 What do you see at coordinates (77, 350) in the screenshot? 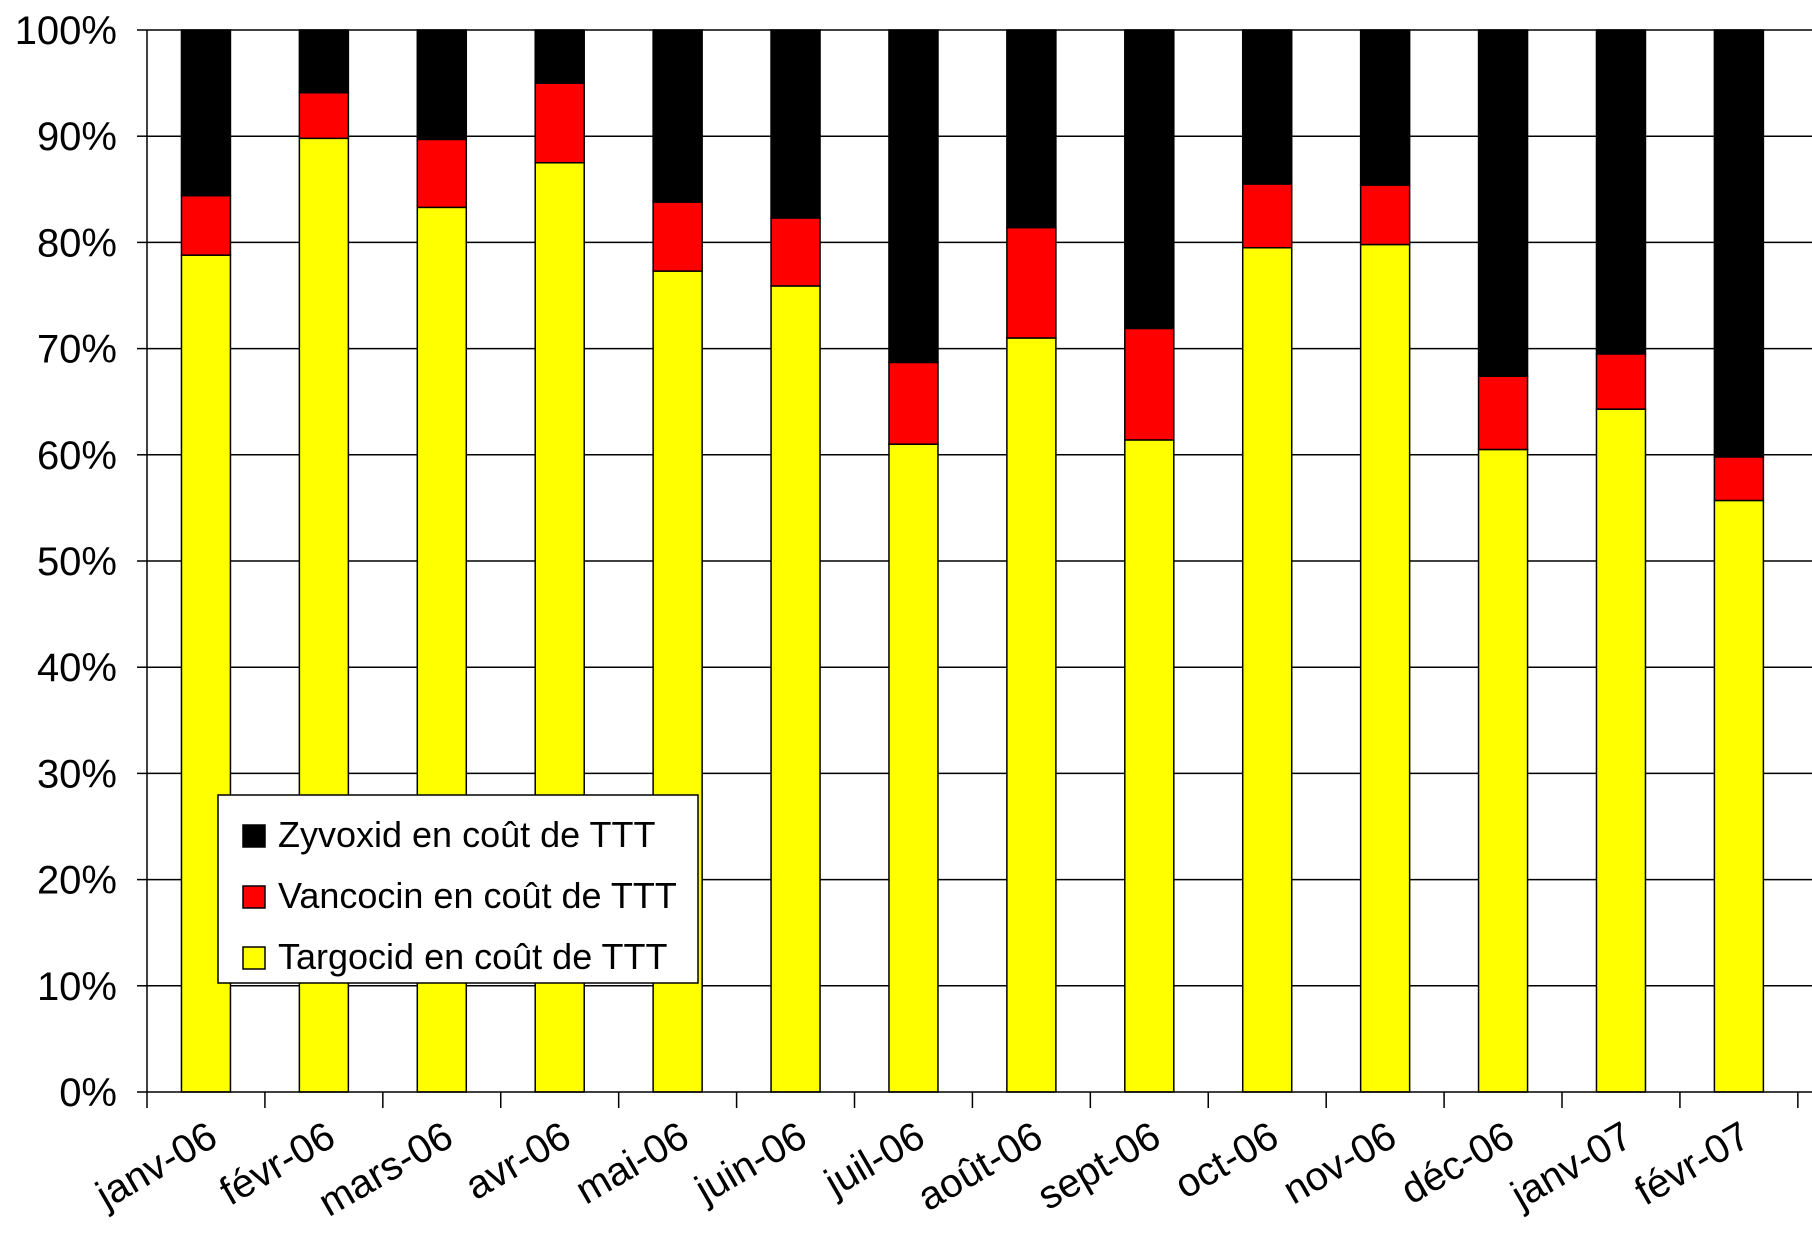
I see `y-tick-label: 70%` at bounding box center [77, 350].